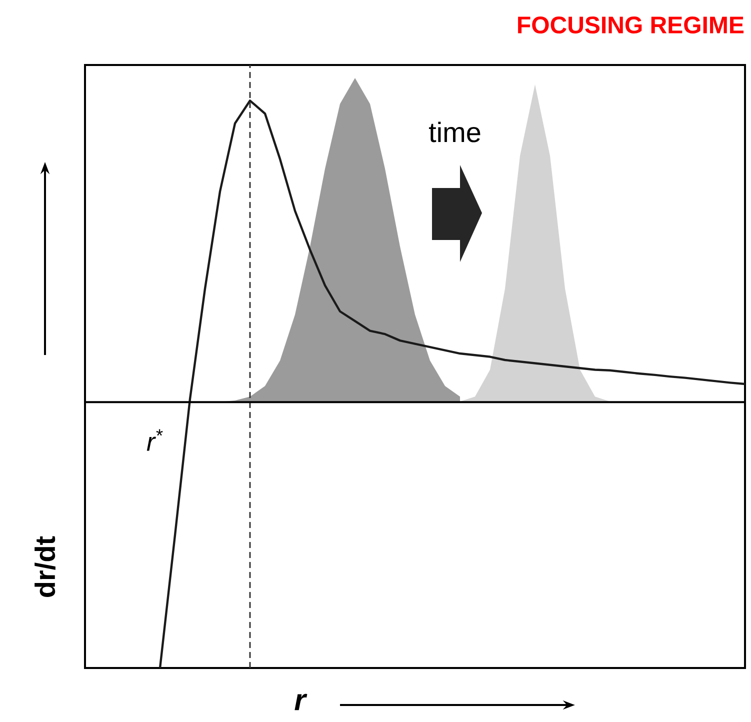  Describe the element at coordinates (301, 702) in the screenshot. I see `x-axis-title: r` at that location.